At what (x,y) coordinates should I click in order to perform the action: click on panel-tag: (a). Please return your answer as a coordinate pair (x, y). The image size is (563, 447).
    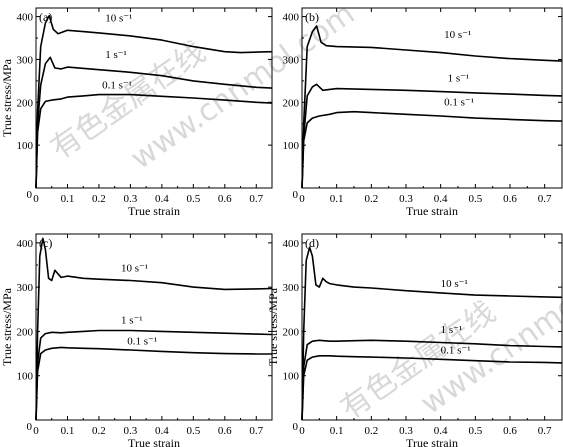
    Looking at the image, I should click on (45, 17).